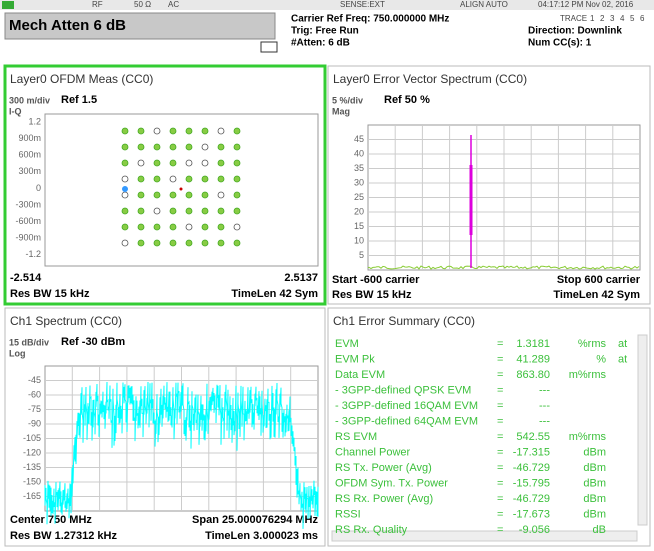  What do you see at coordinates (622, 344) in the screenshot?
I see `metric-extra: at` at bounding box center [622, 344].